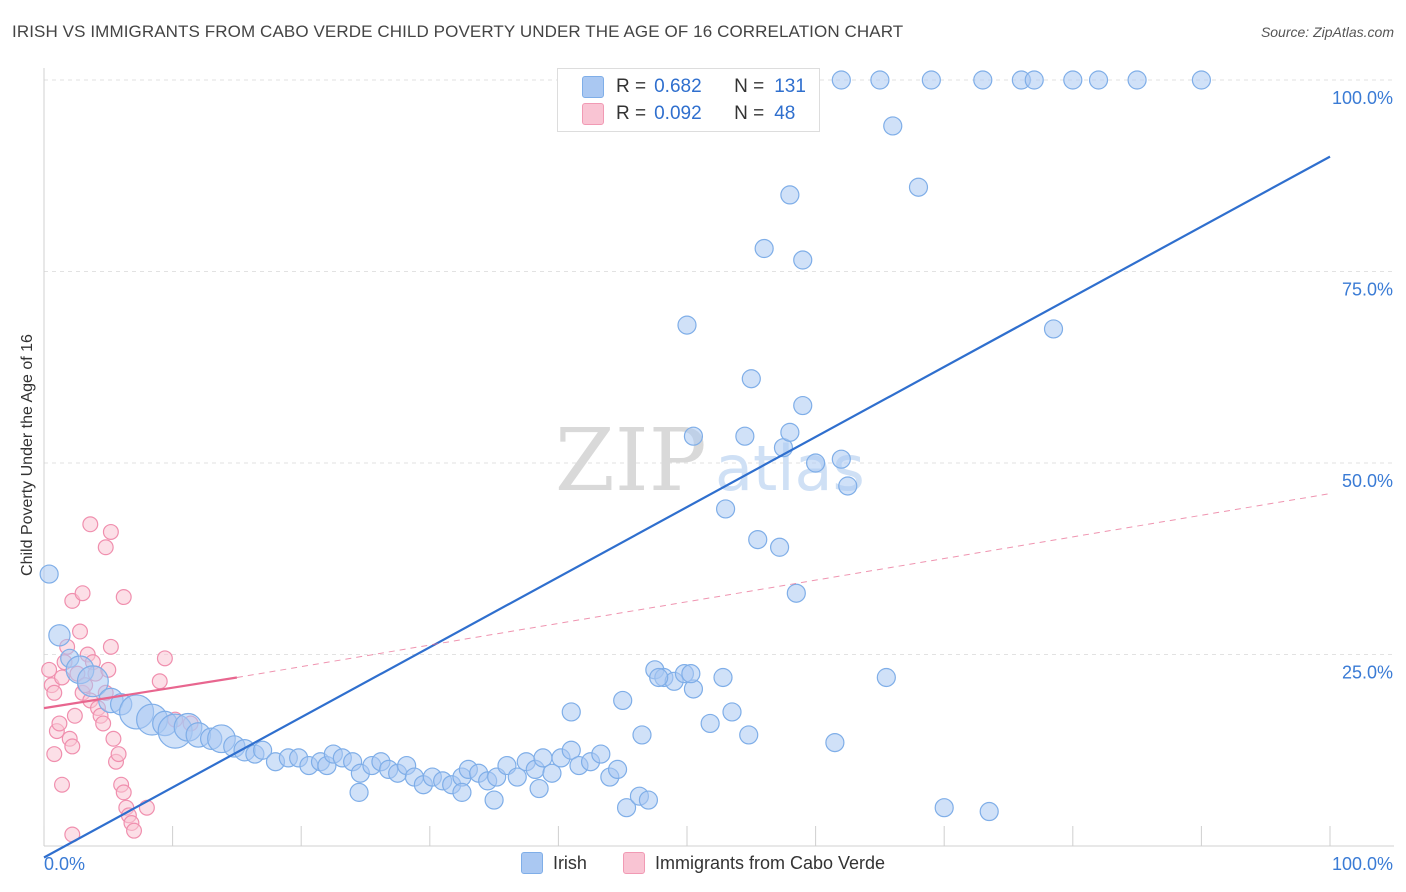 This screenshot has width=1406, height=892. Describe the element at coordinates (631, 461) in the screenshot. I see `watermark-zip: ZIP` at that location.